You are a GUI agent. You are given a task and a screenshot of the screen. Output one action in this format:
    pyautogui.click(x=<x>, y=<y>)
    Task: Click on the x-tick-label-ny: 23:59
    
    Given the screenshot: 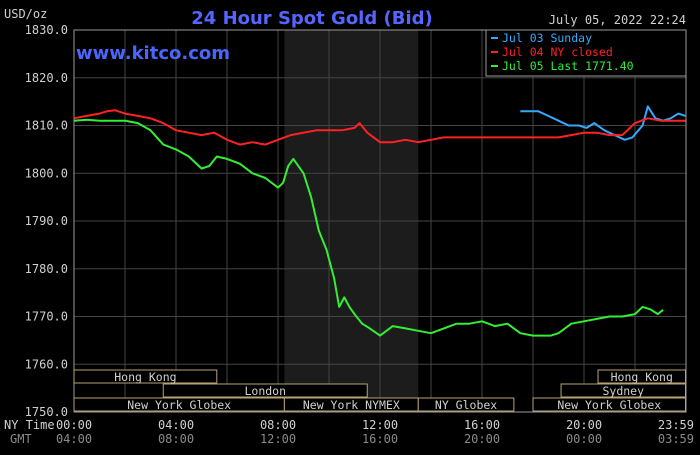 What is the action you would take?
    pyautogui.click(x=676, y=425)
    